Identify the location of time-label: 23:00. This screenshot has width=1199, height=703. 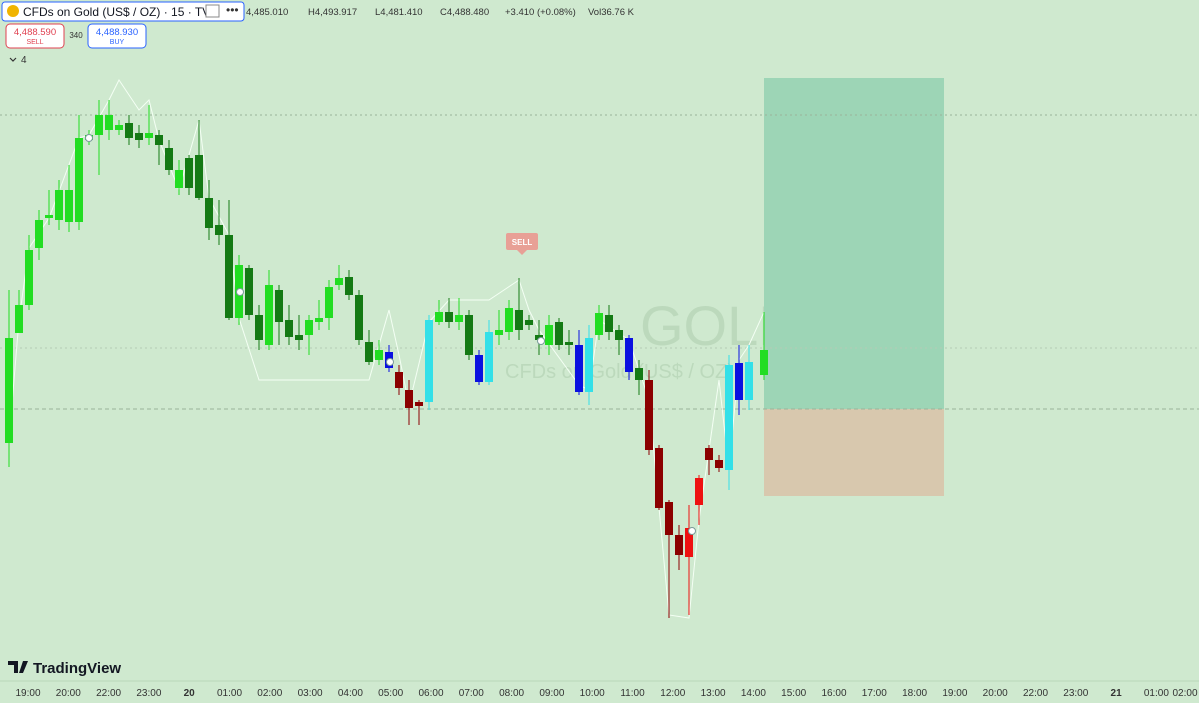
(148, 693).